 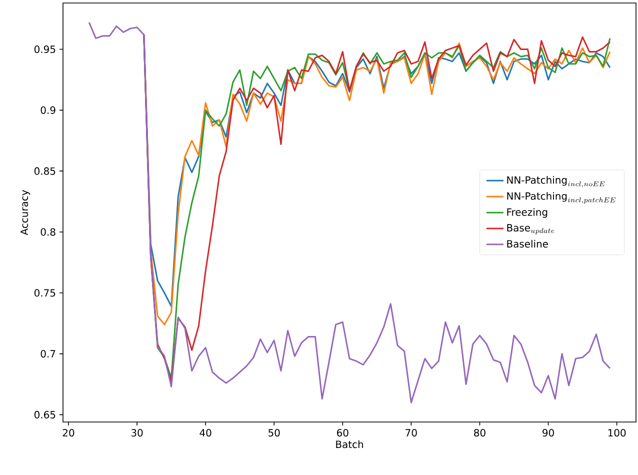 What do you see at coordinates (548, 432) in the screenshot?
I see `x-tick-label: 90` at bounding box center [548, 432].